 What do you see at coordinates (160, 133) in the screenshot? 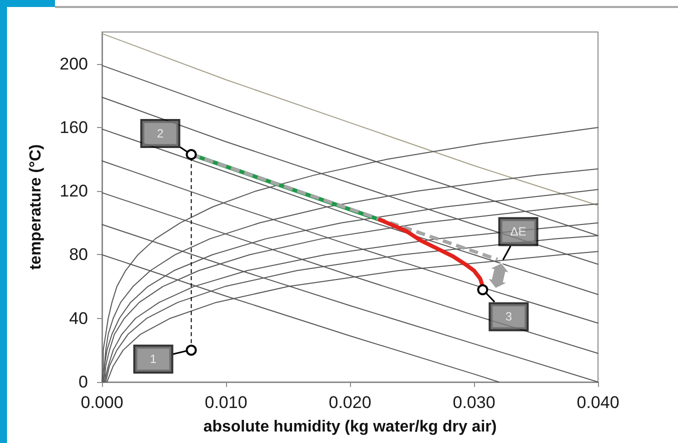
I see `annotation: 2` at bounding box center [160, 133].